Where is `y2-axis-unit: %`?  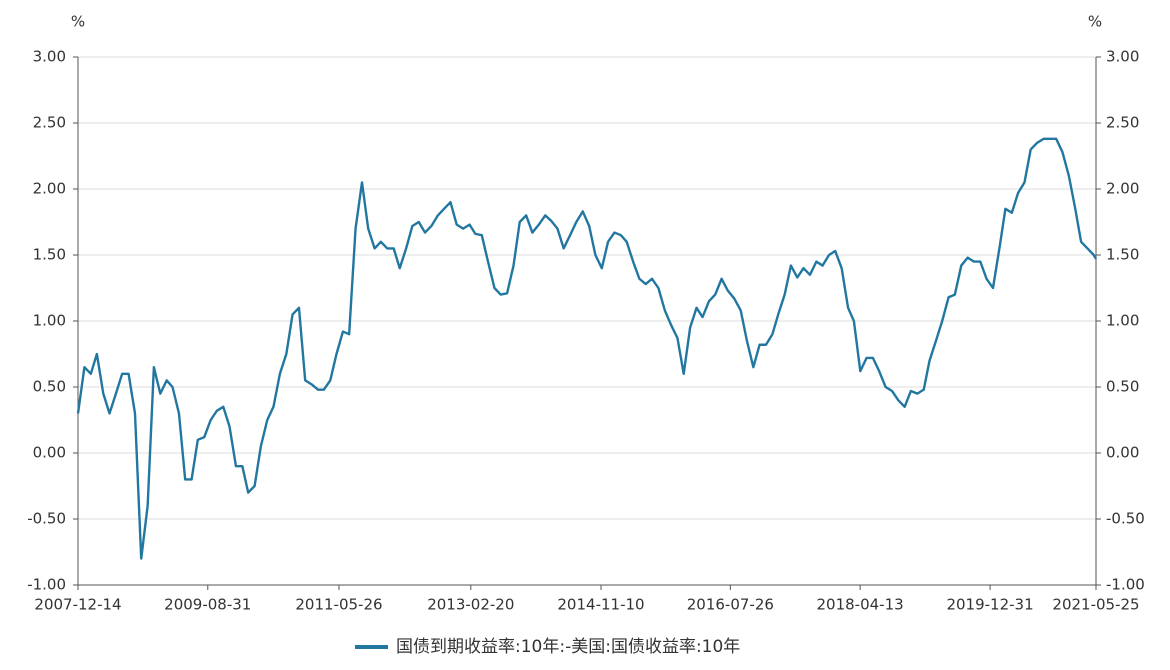 y2-axis-unit: % is located at coordinates (1095, 22).